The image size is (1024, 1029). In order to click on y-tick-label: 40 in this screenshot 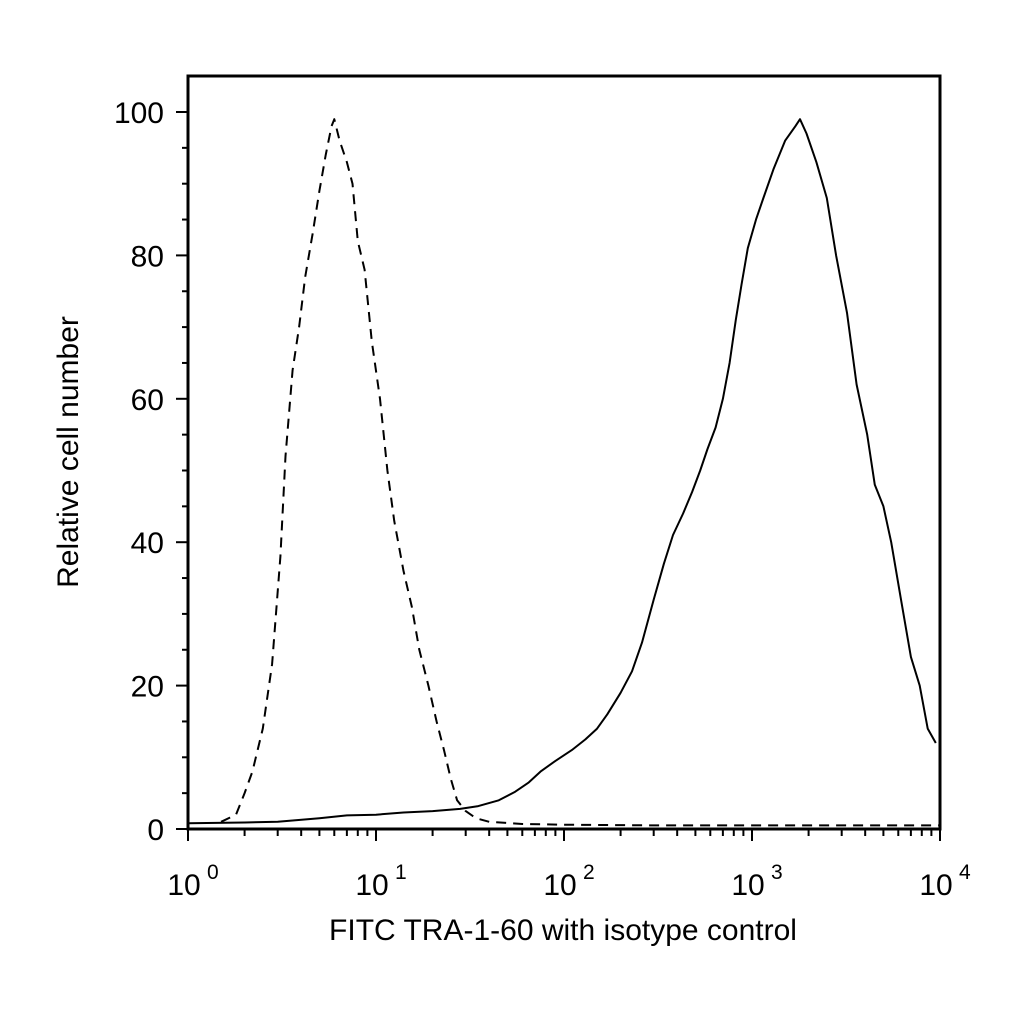, I will do `click(147, 543)`.